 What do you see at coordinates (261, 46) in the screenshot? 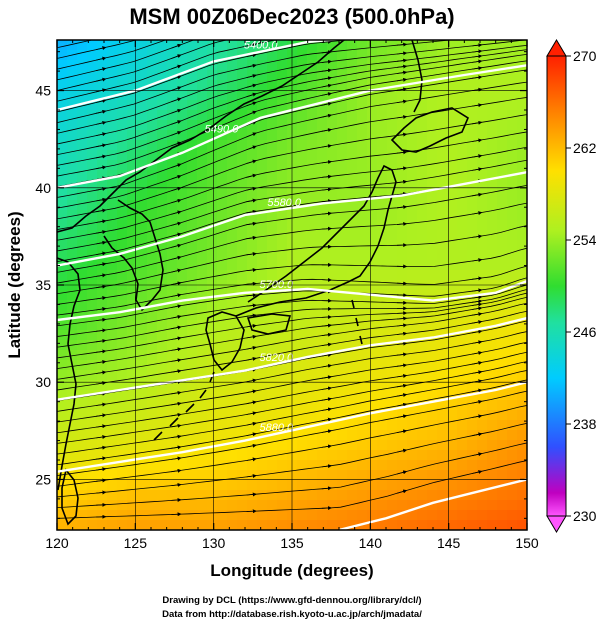
I see `contour-label: 5400.0` at bounding box center [261, 46].